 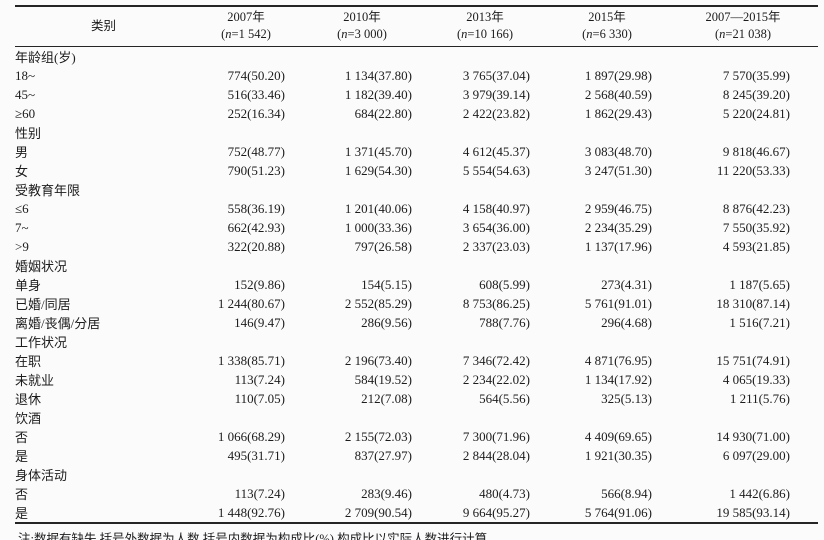 What do you see at coordinates (756, 246) in the screenshot?
I see `data-cell: 4 593(21.85)` at bounding box center [756, 246].